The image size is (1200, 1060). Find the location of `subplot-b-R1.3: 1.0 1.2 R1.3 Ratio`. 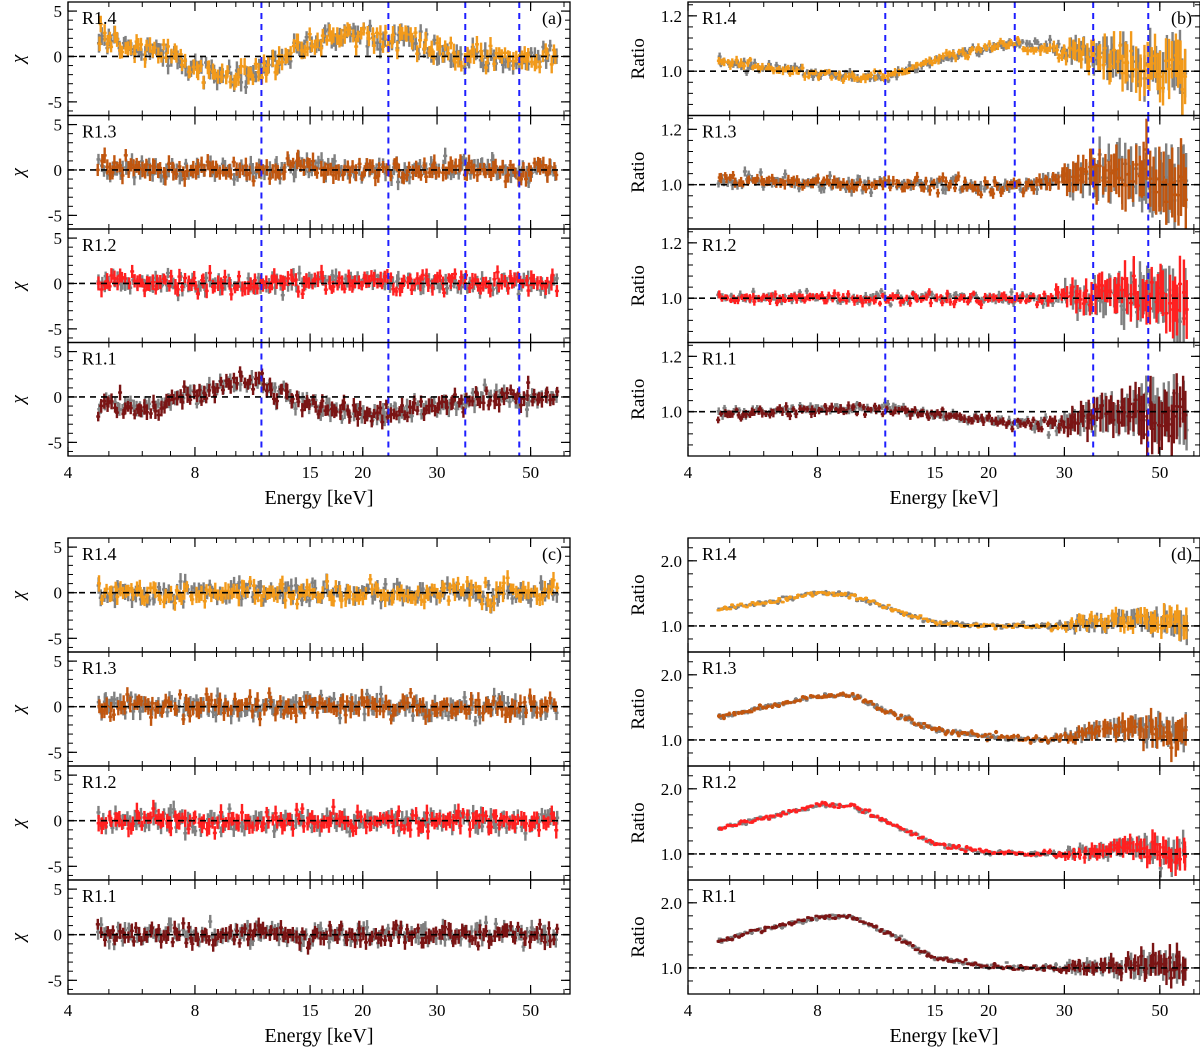

subplot-b-R1.3: 1.0 1.2 R1.3 Ratio is located at coordinates (914, 172).